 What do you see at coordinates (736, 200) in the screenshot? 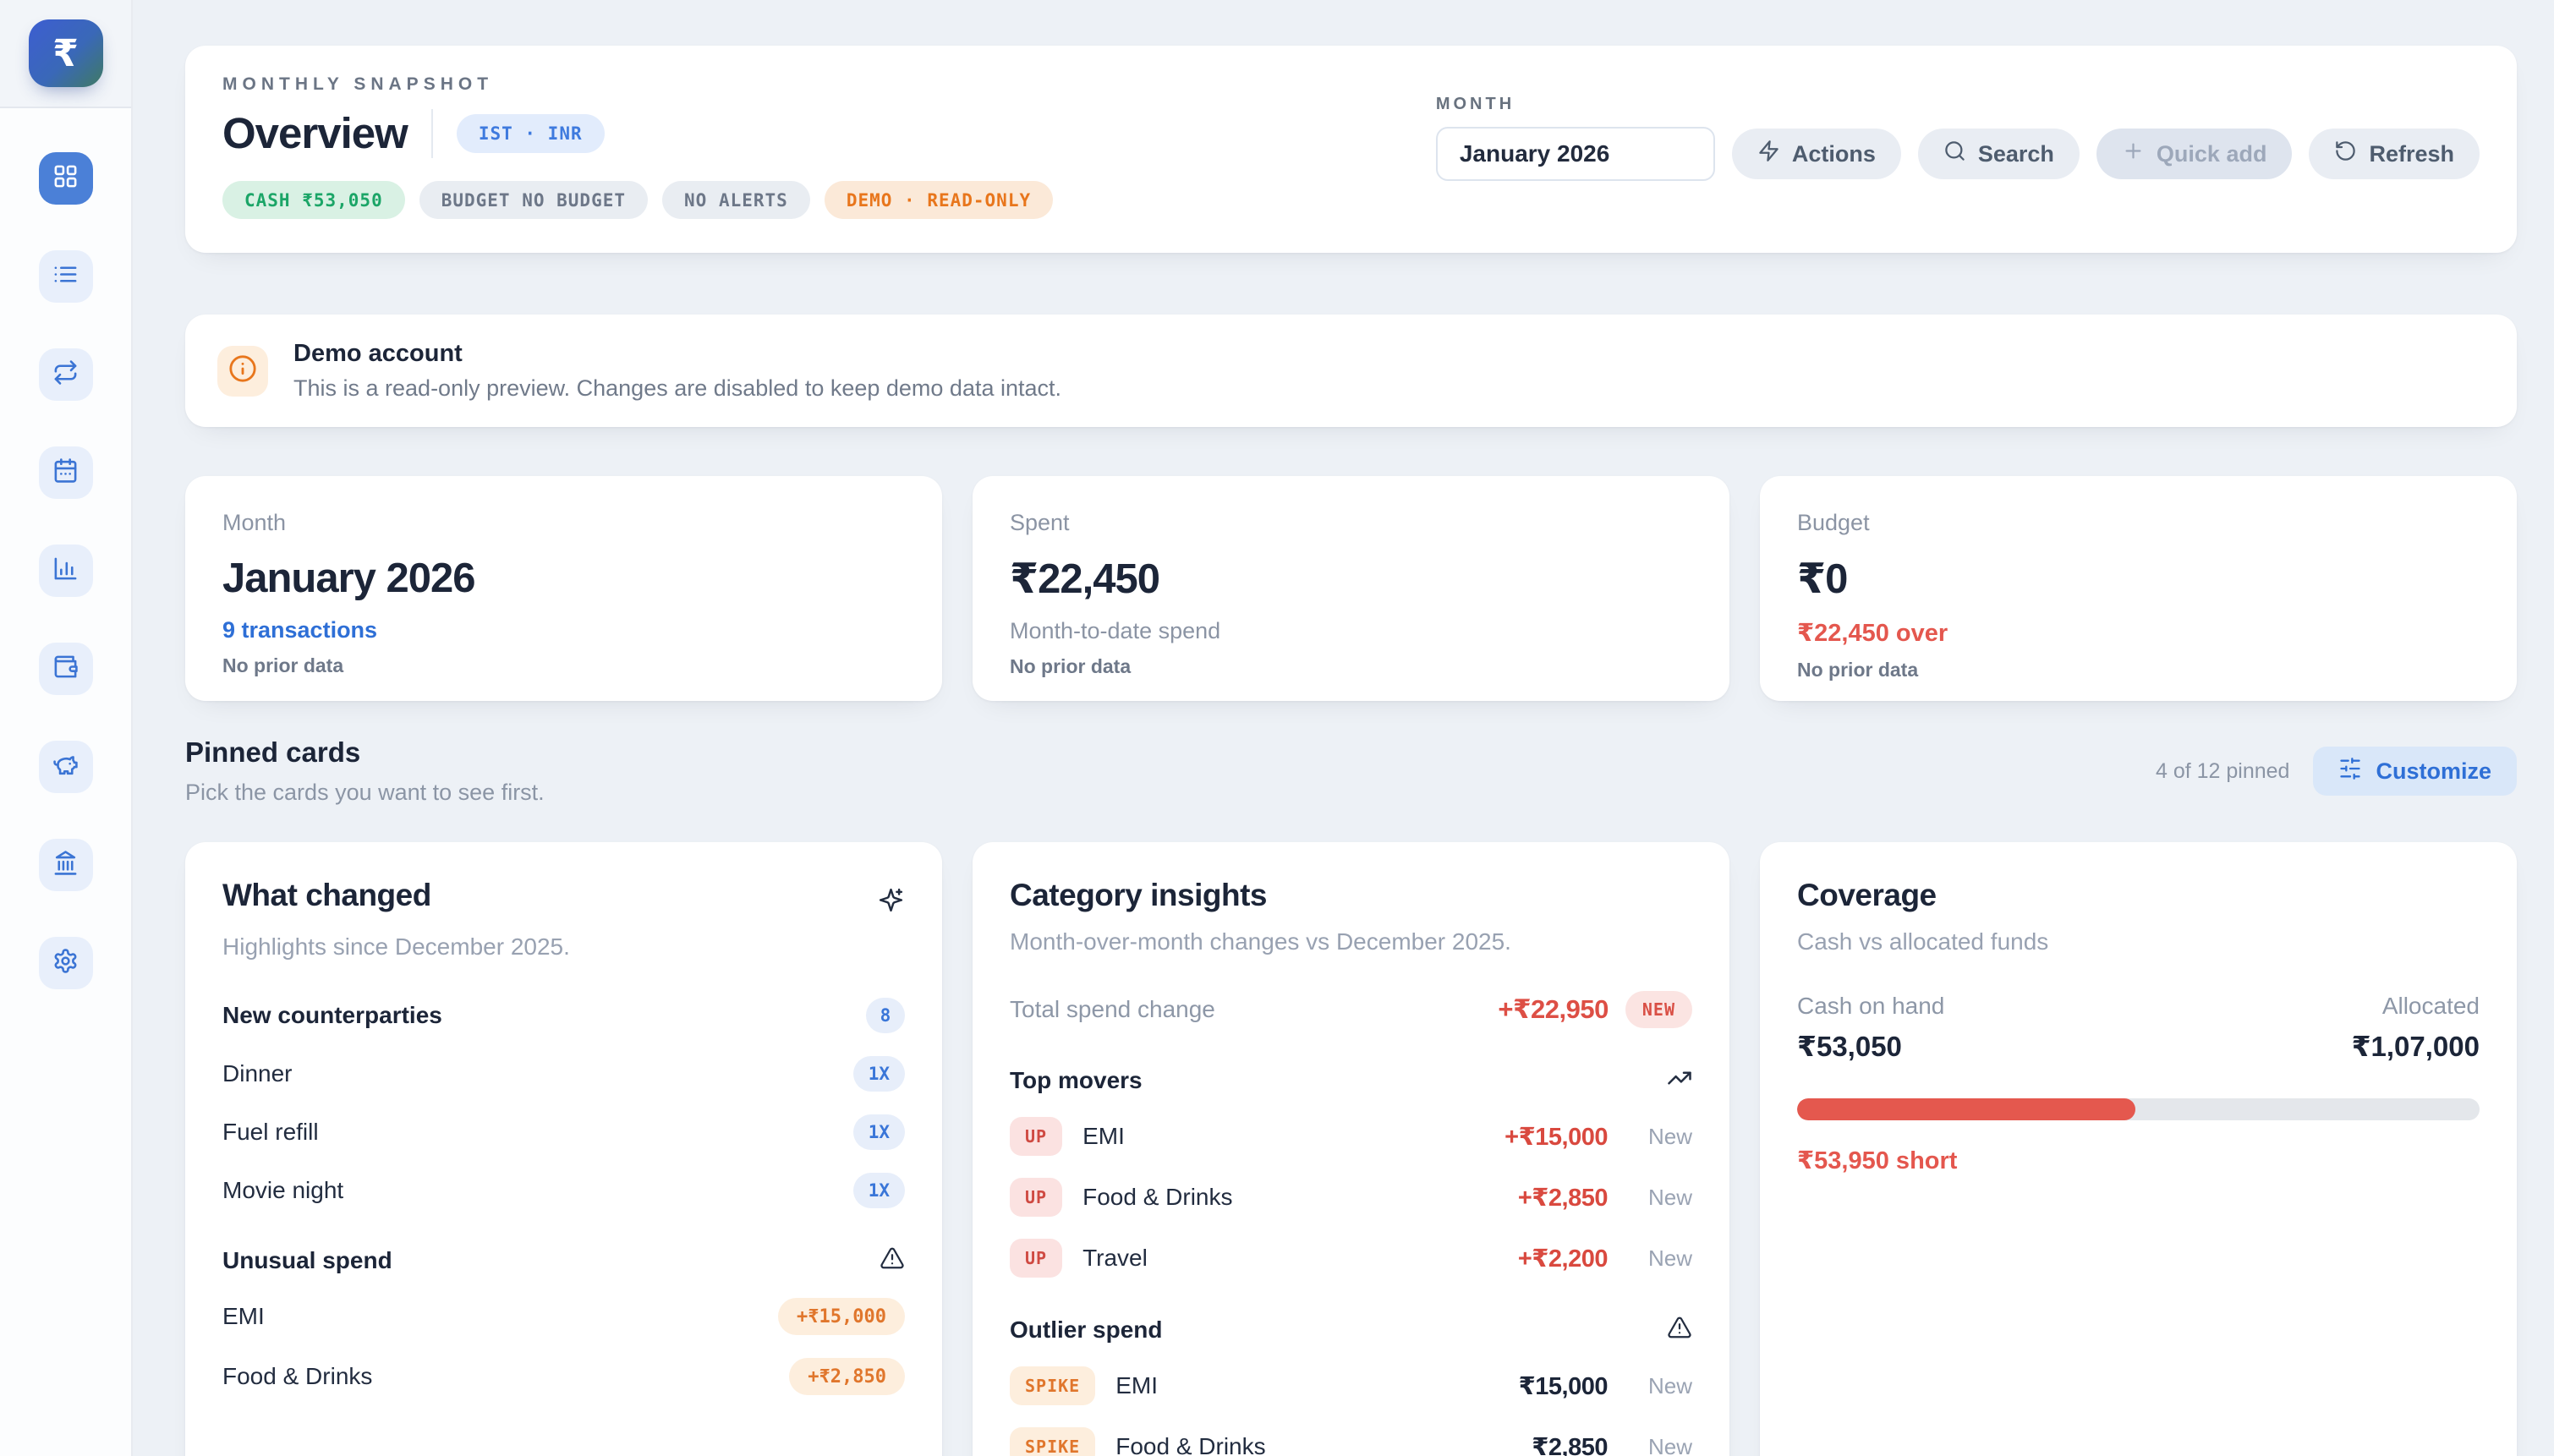
I see `alerts-chip: NO ALERTS` at bounding box center [736, 200].